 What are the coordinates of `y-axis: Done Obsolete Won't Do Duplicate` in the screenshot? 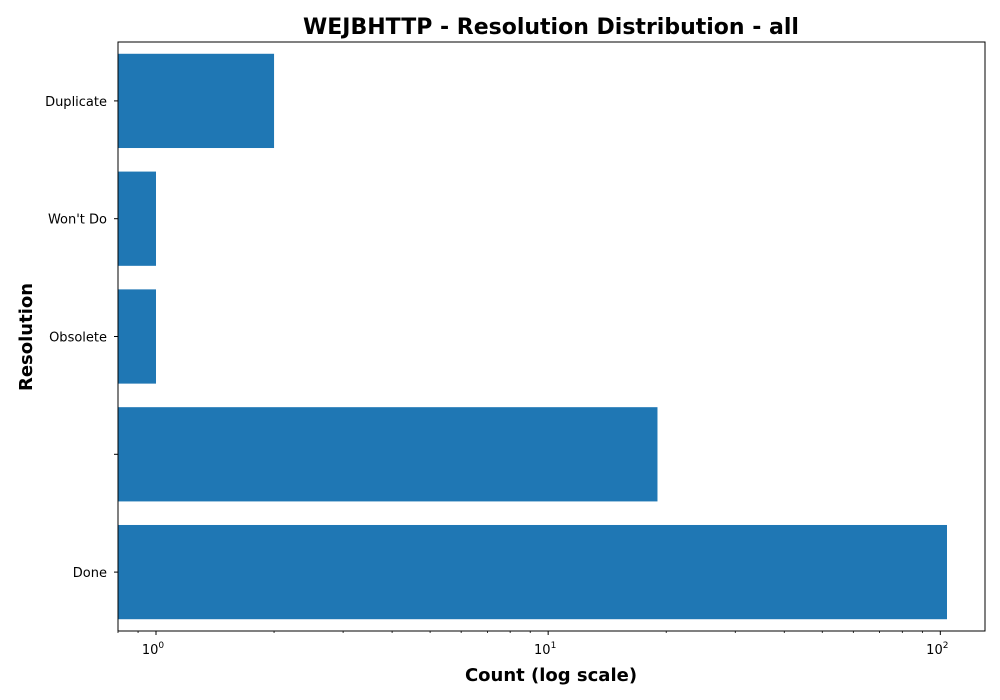 It's located at (81, 338).